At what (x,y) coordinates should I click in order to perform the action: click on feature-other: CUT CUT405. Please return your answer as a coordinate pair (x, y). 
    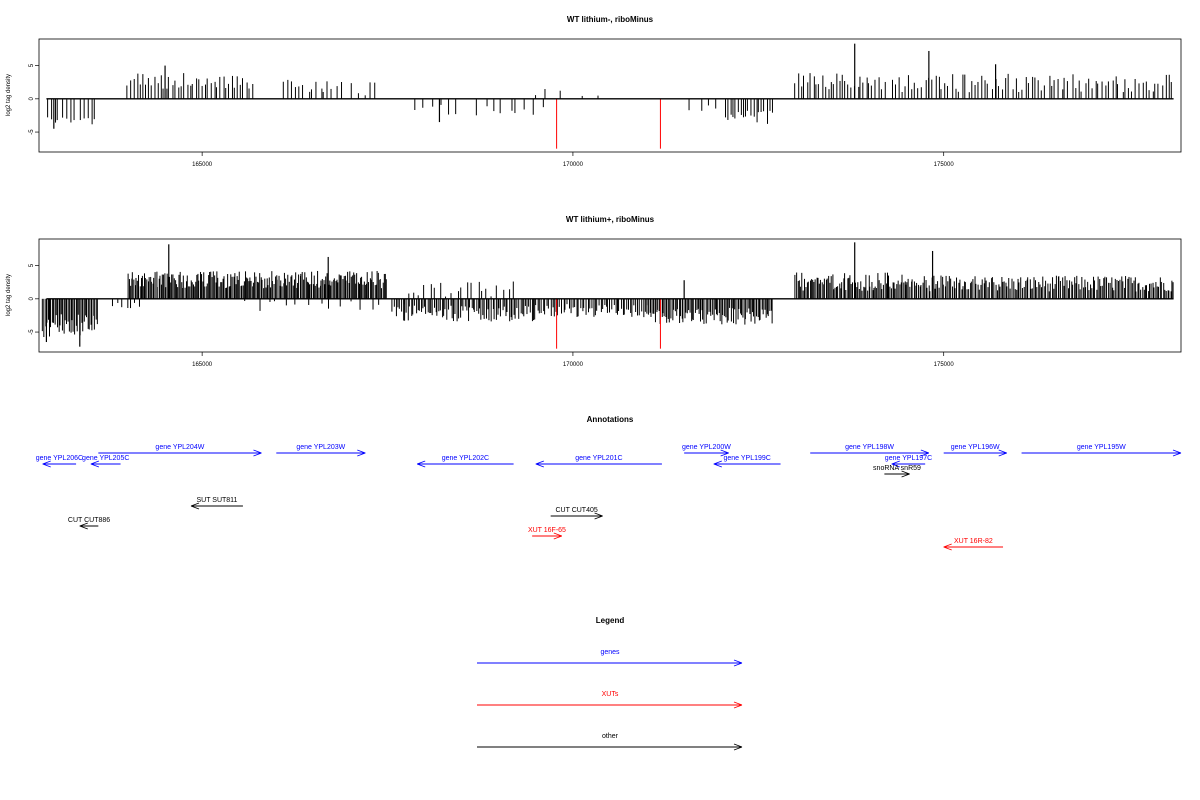
    Looking at the image, I should click on (576, 513).